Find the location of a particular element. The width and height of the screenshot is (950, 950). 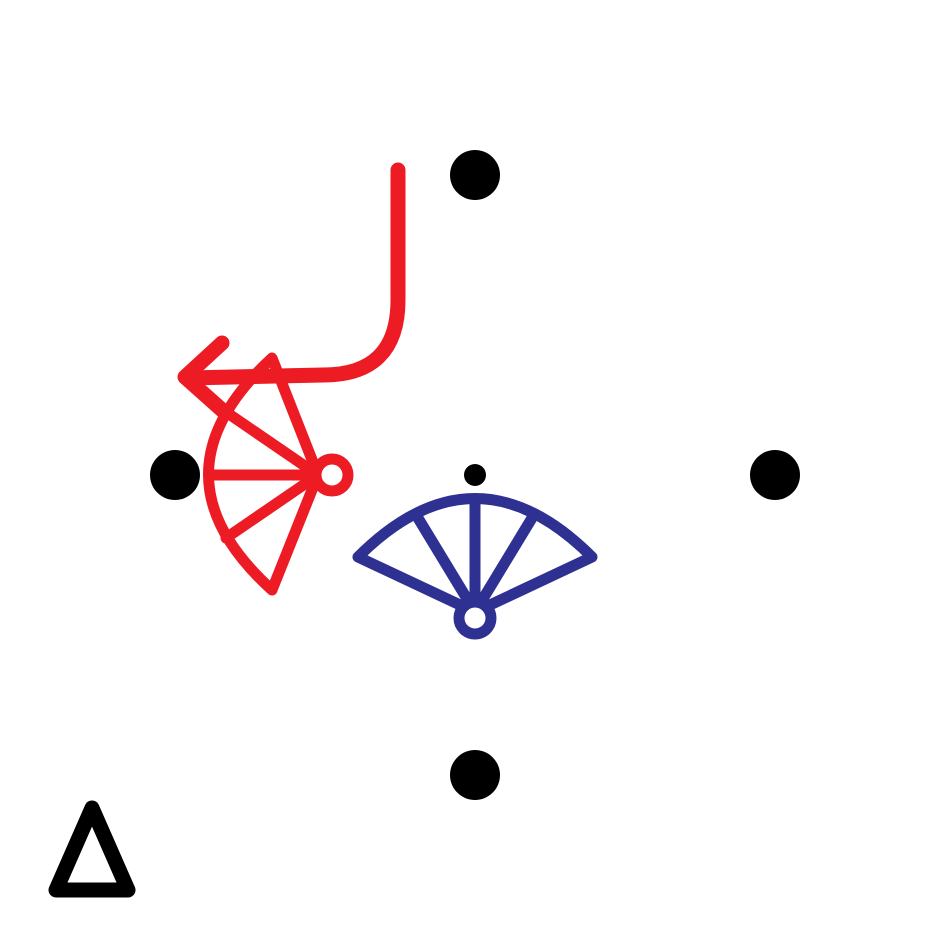

right-dot is located at coordinates (775, 475).